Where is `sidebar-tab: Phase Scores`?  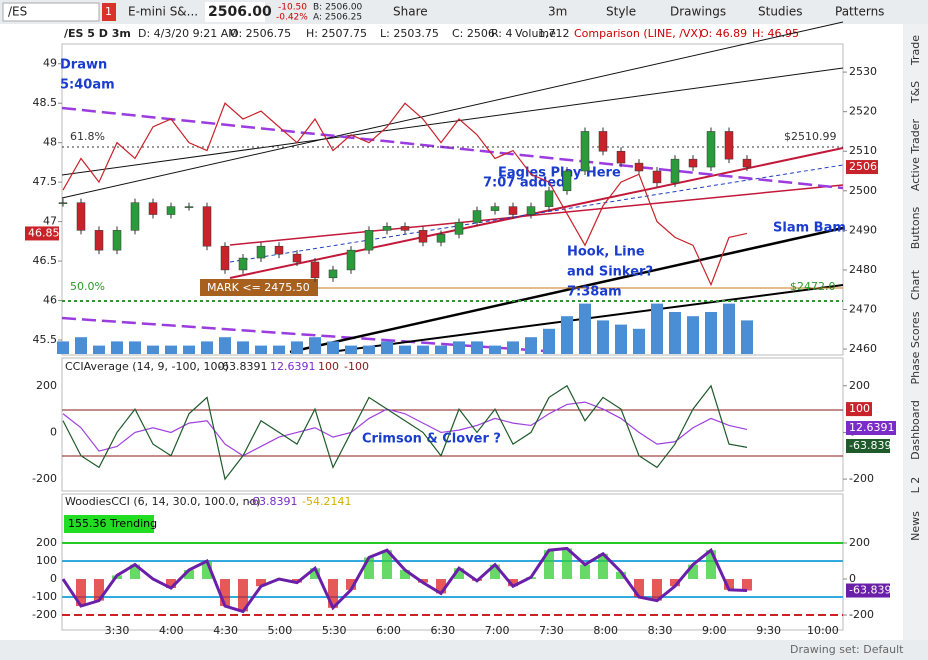
sidebar-tab: Phase Scores is located at coordinates (915, 347).